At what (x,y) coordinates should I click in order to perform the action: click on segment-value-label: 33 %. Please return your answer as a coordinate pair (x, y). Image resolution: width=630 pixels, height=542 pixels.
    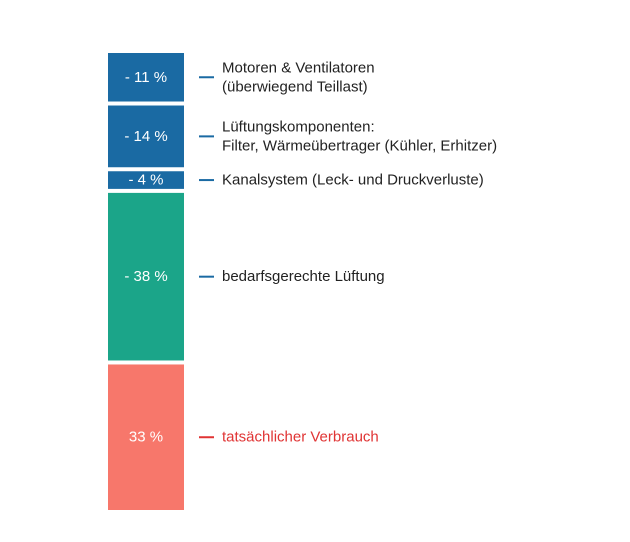
    Looking at the image, I should click on (146, 437).